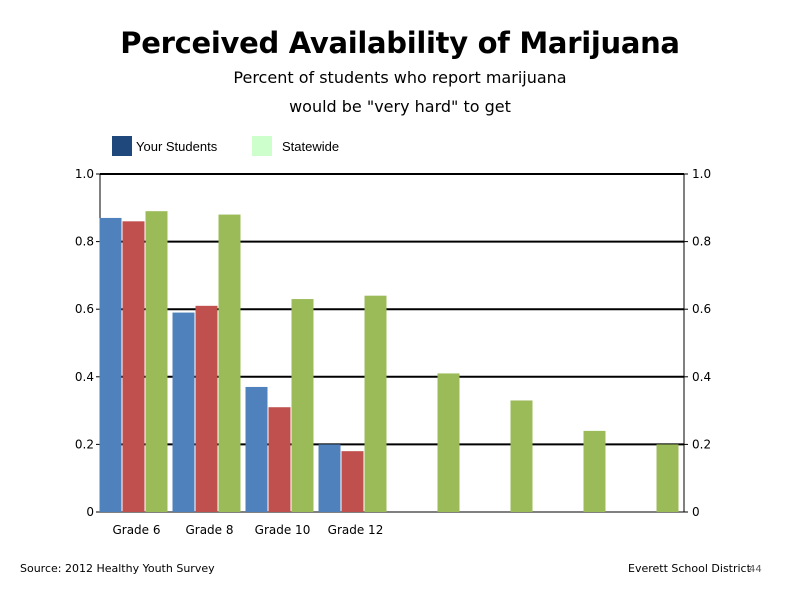  I want to click on y-tick-label-left: 0, so click(90, 512).